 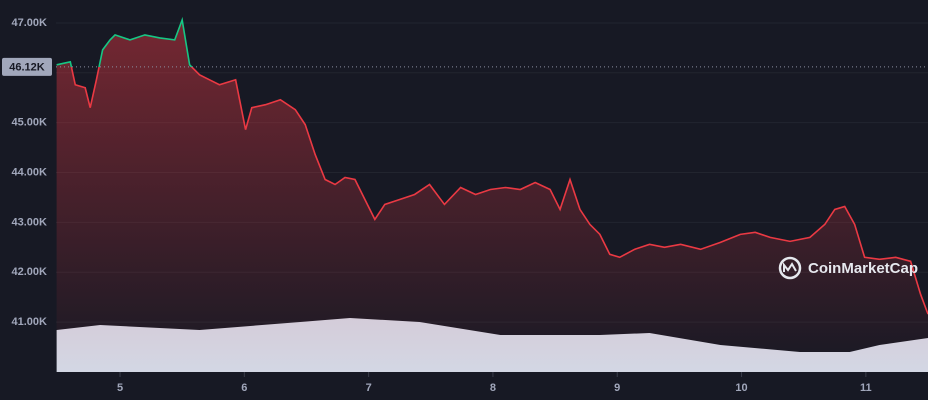 I want to click on x-tick-label: 10, so click(x=741, y=388).